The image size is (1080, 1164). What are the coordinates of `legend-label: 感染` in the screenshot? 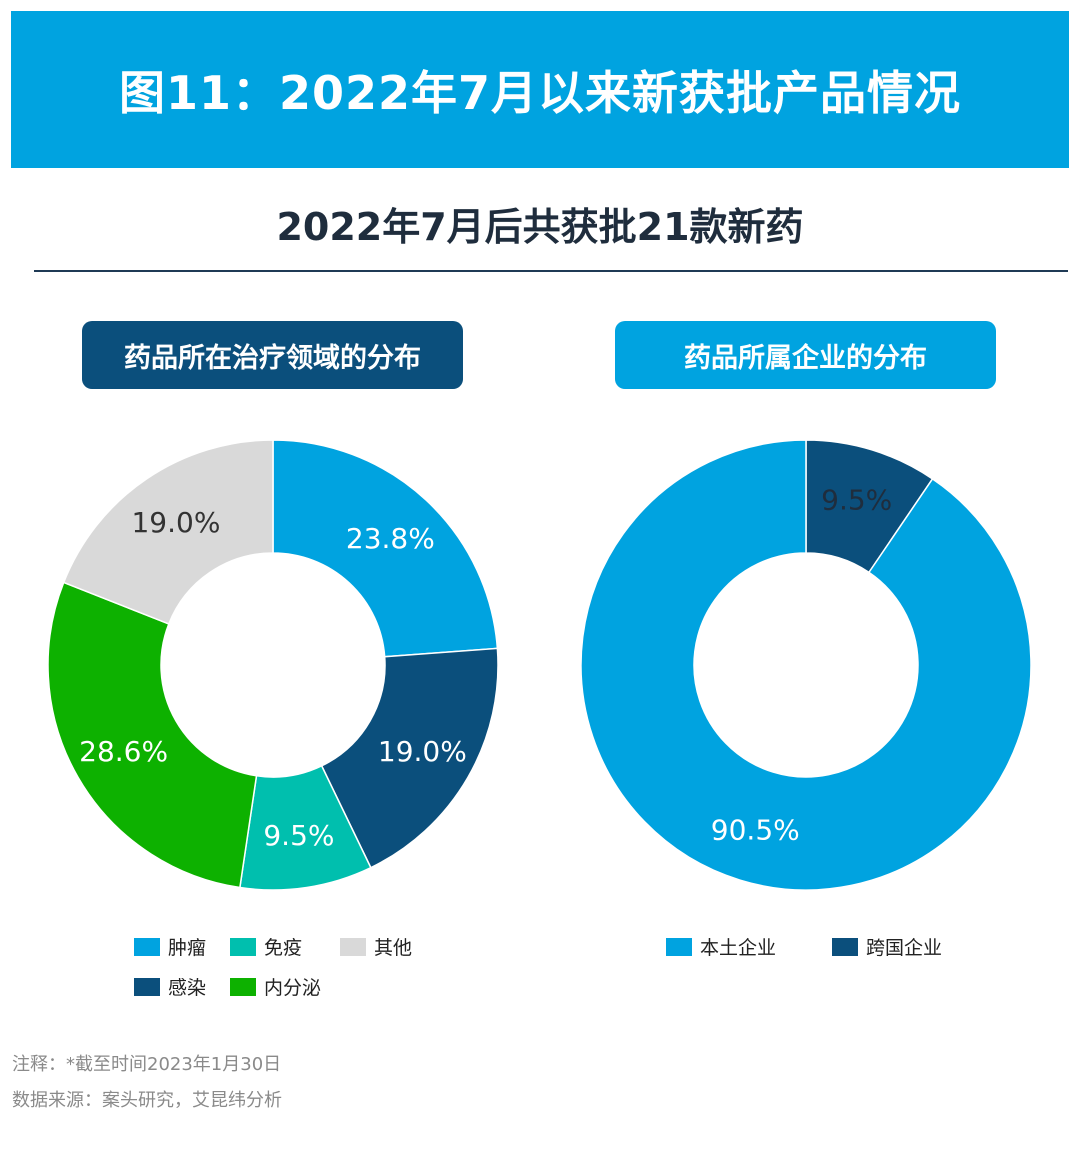 It's located at (187, 988).